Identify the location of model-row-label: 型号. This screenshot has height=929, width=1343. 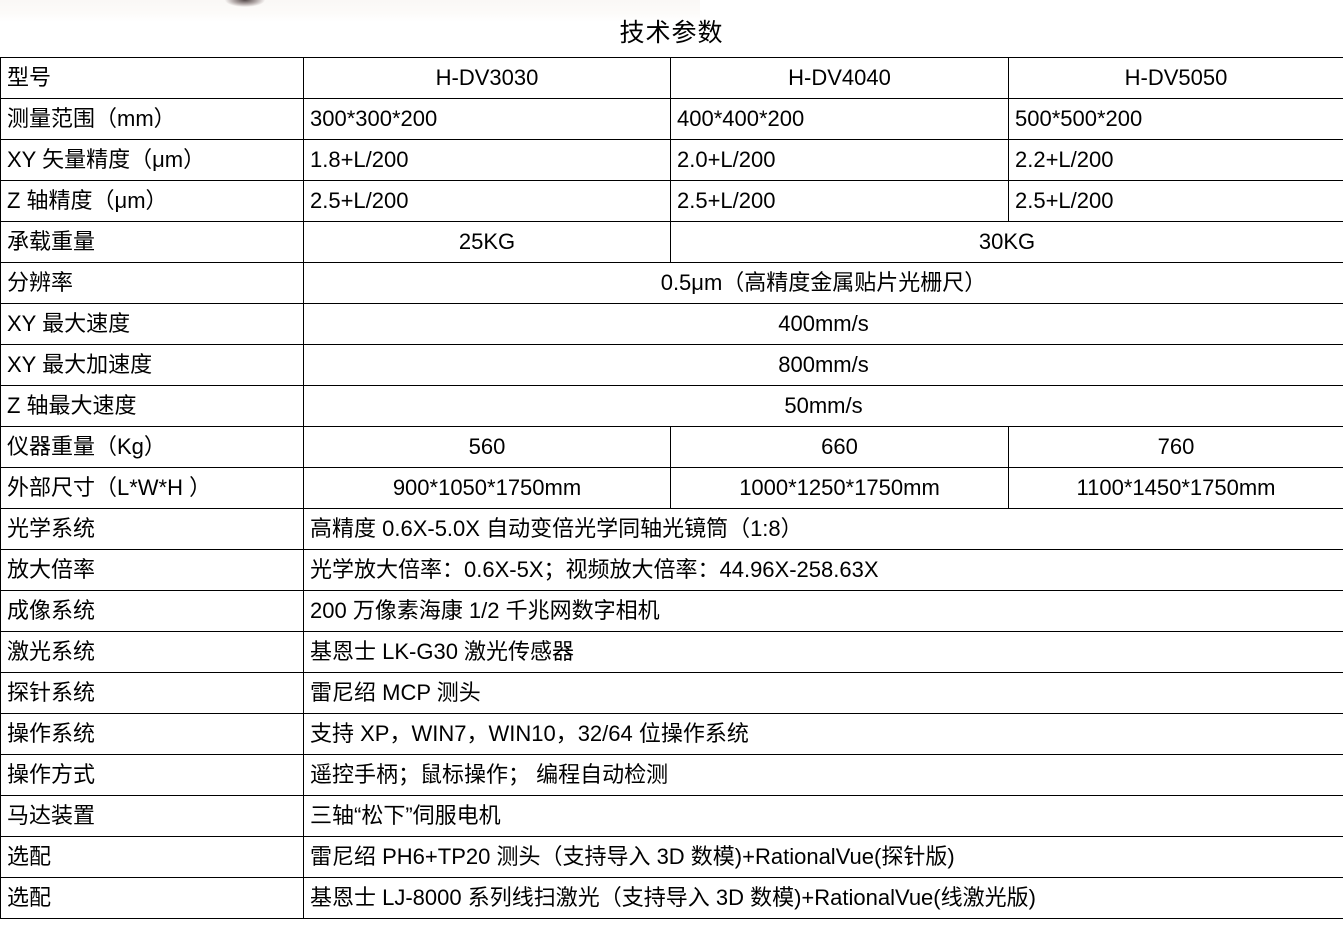
(152, 78).